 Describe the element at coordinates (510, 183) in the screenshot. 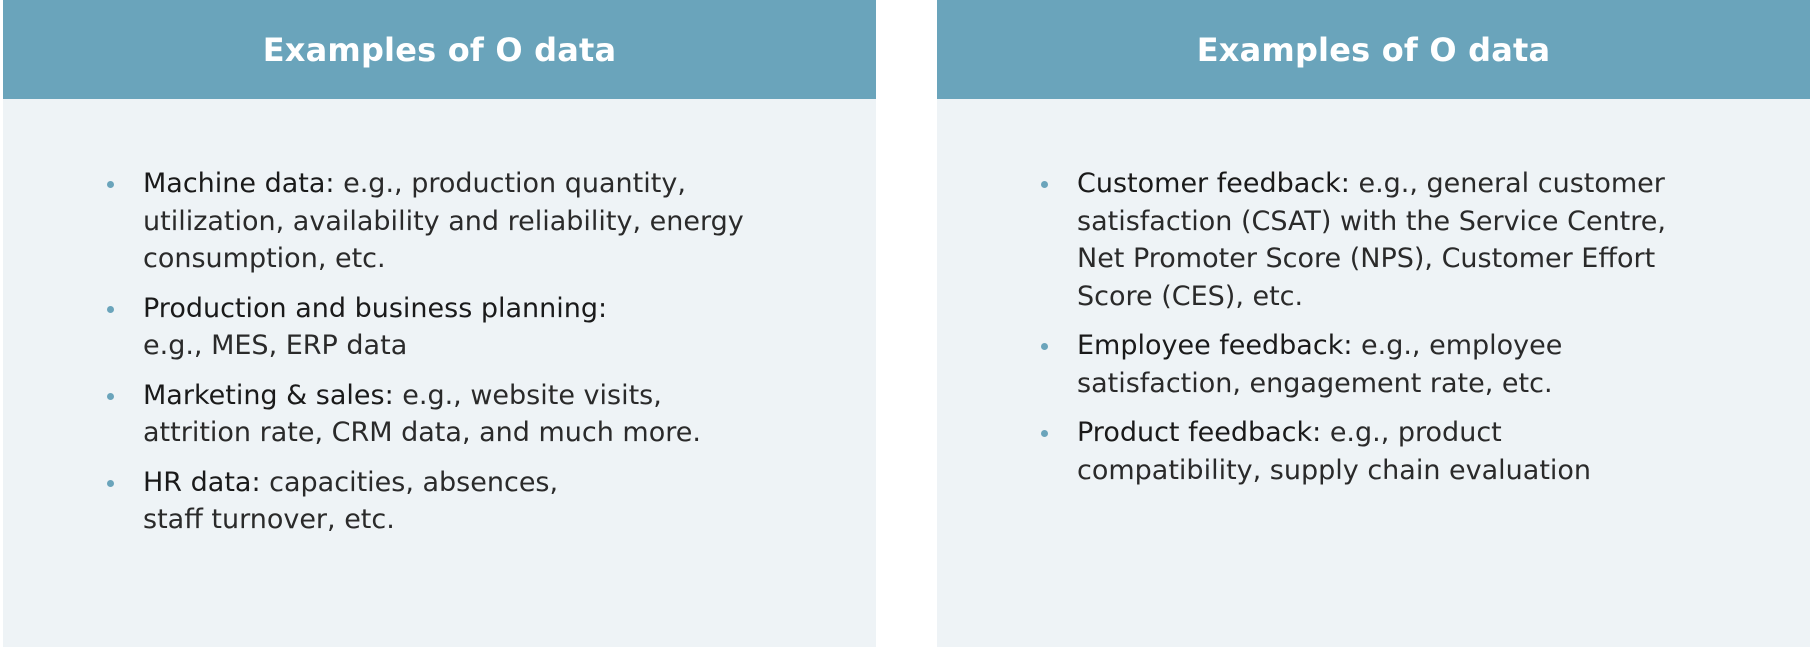

I see `item-text: e.g., production quantity,` at that location.